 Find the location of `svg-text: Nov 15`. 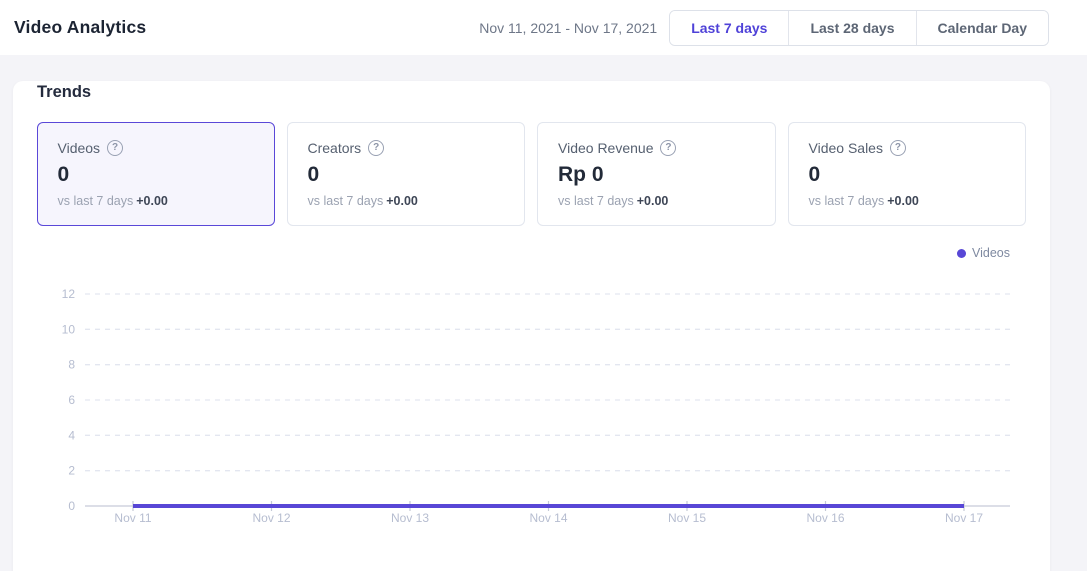

svg-text: Nov 15 is located at coordinates (687, 518).